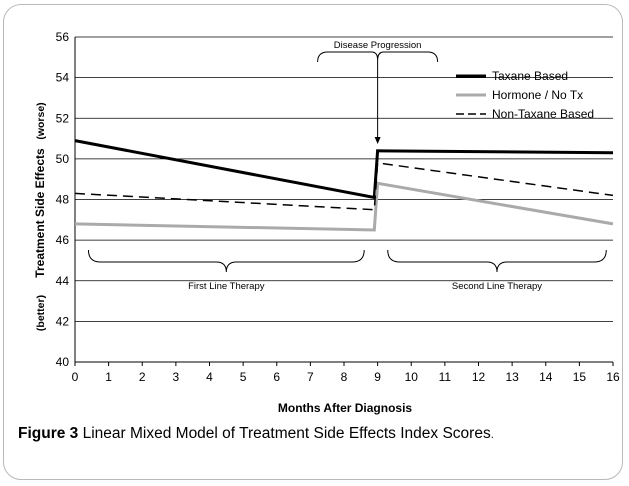 This screenshot has height=486, width=629. I want to click on caption-label: Figure 3, so click(48, 433).